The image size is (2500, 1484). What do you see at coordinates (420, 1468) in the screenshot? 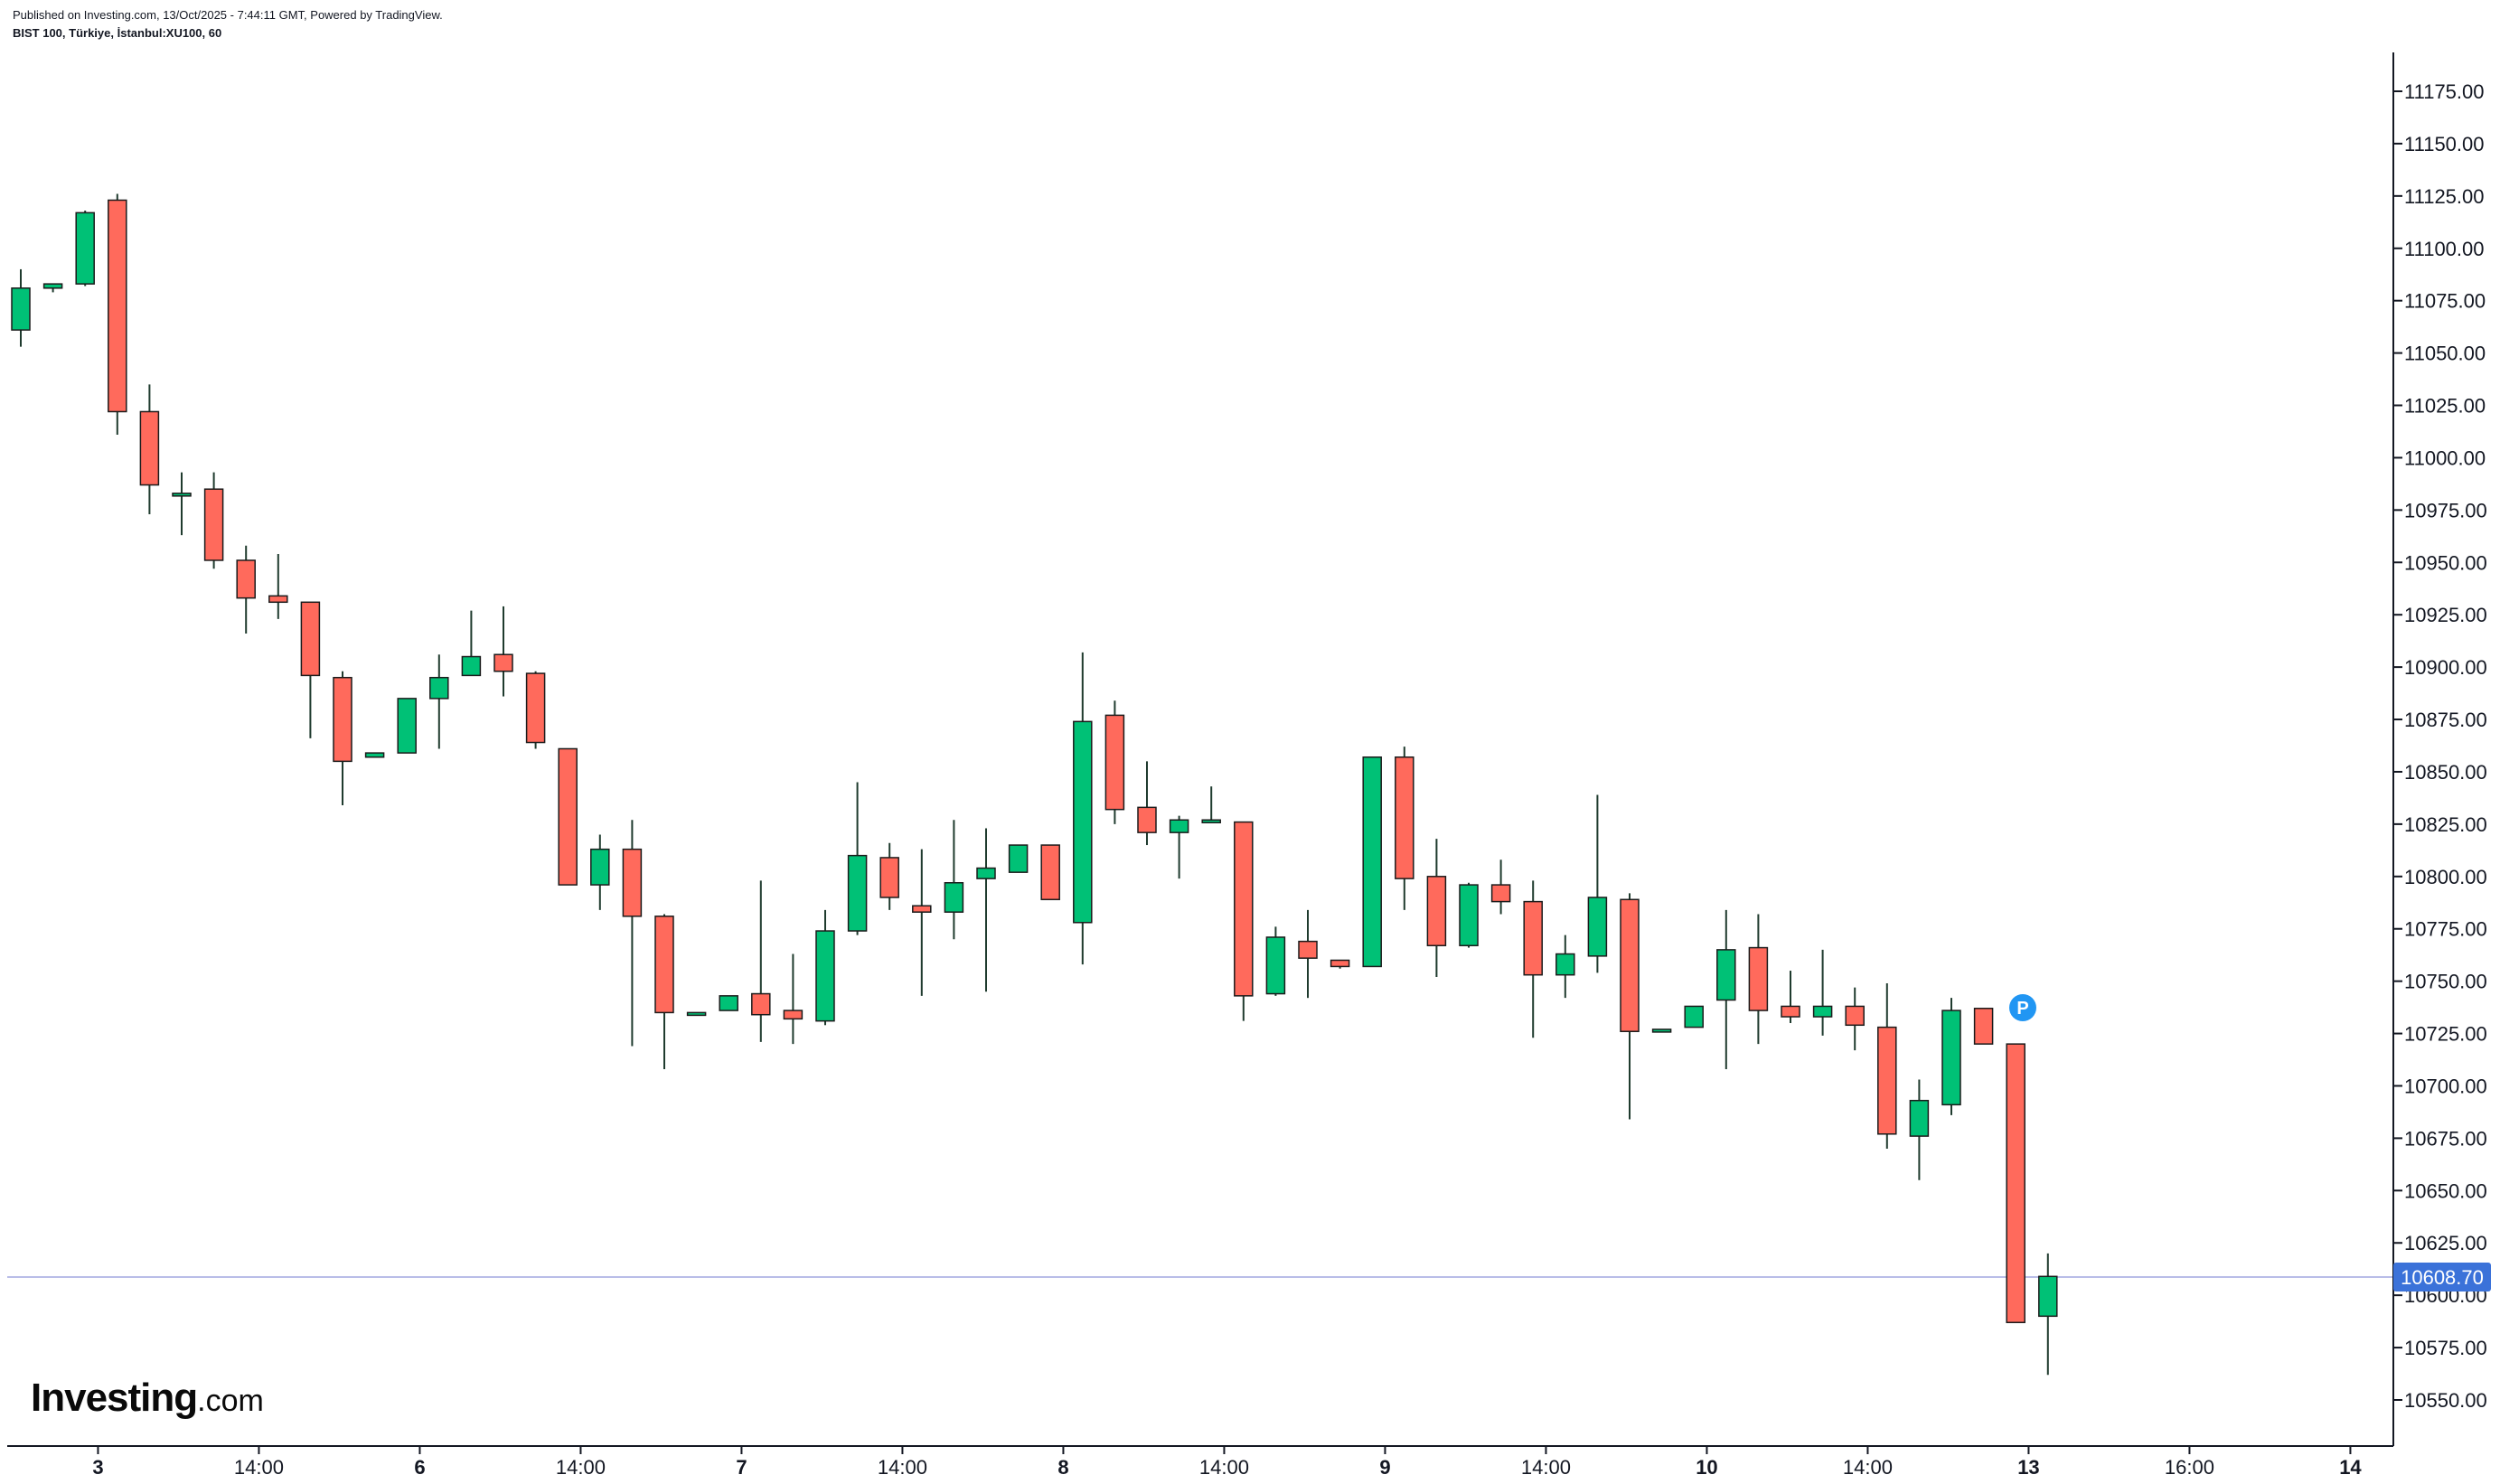
I see `x-tick-label: 6` at bounding box center [420, 1468].